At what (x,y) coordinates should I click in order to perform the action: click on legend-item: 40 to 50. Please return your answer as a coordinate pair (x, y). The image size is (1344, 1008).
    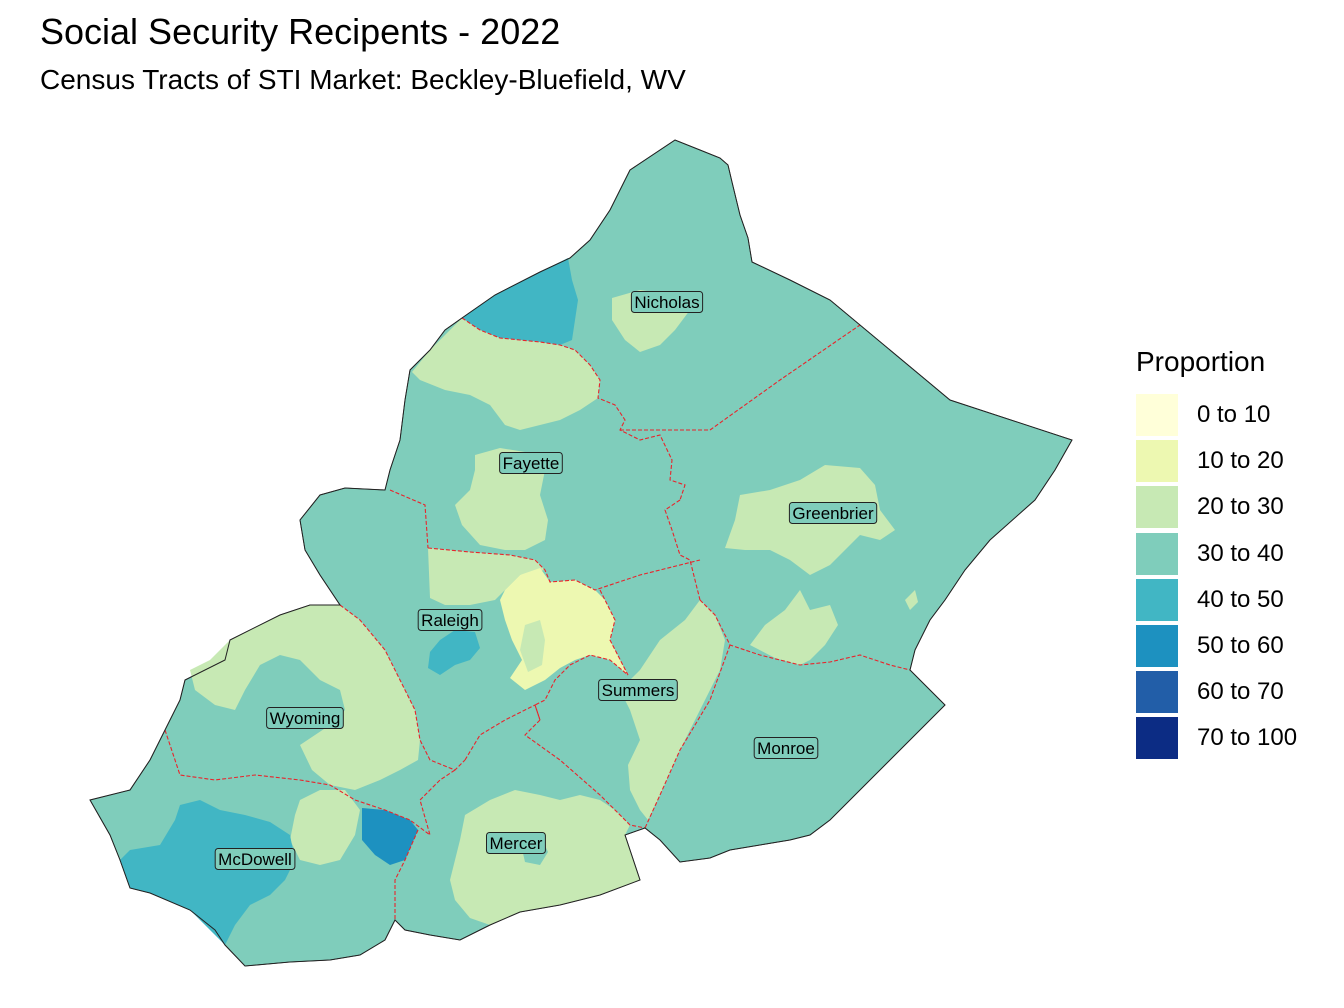
    Looking at the image, I should click on (1231, 600).